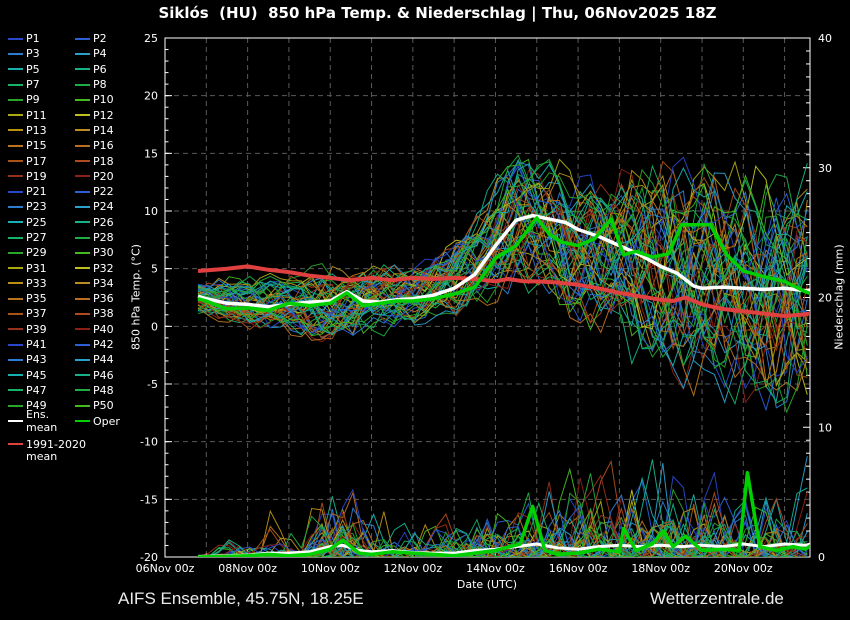  I want to click on legend-label: P20, so click(103, 176).